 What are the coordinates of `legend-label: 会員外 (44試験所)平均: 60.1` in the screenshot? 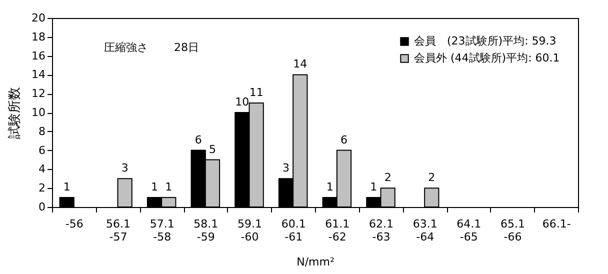 It's located at (487, 58).